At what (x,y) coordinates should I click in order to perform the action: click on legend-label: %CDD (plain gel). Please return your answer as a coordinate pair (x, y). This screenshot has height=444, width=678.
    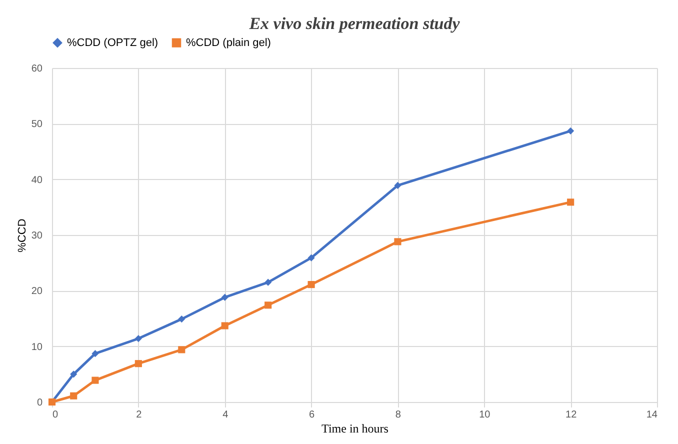
    Looking at the image, I should click on (228, 42).